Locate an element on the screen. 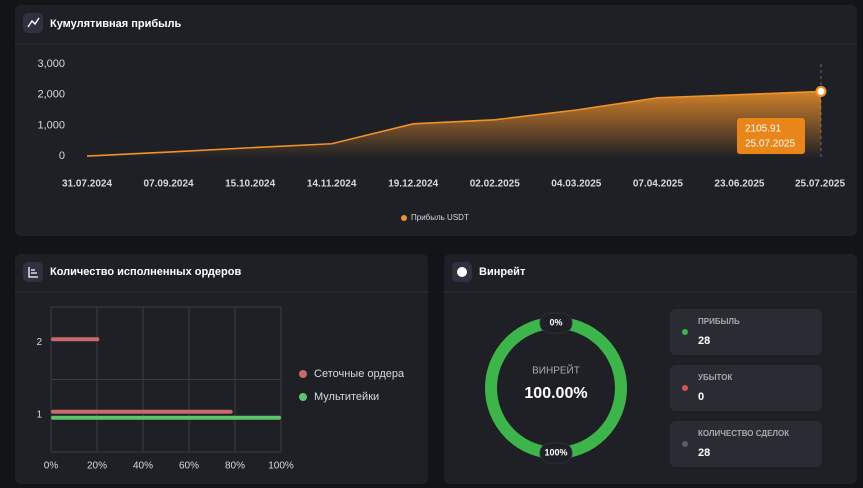 The image size is (863, 488). legend-label: Мультитейки is located at coordinates (346, 397).